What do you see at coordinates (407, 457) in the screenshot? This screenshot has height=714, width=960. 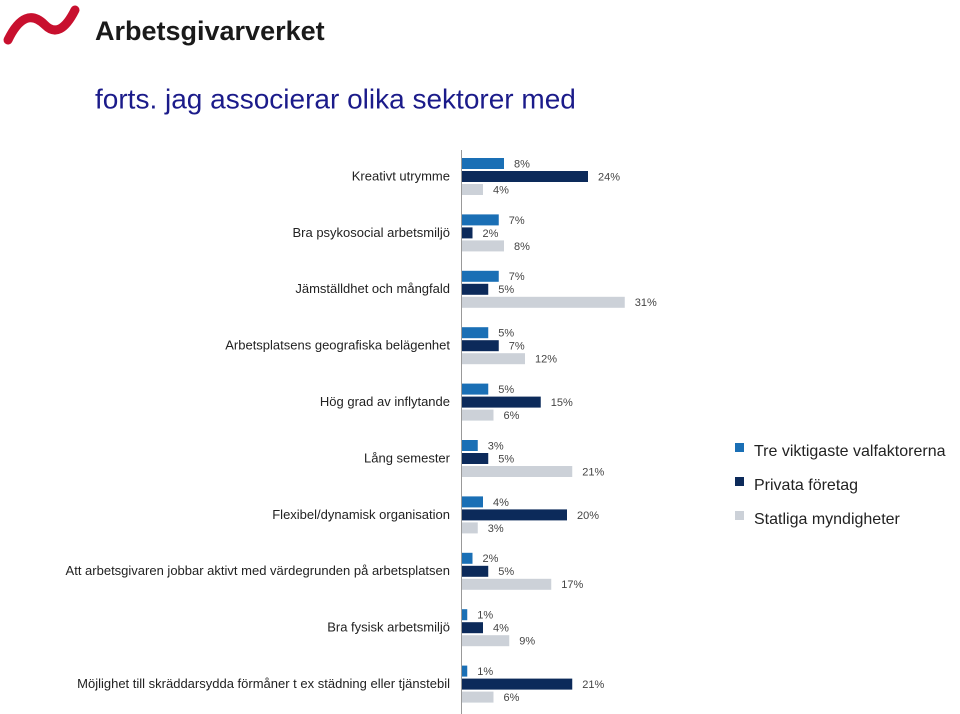 I see `category-label: Lång semester` at bounding box center [407, 457].